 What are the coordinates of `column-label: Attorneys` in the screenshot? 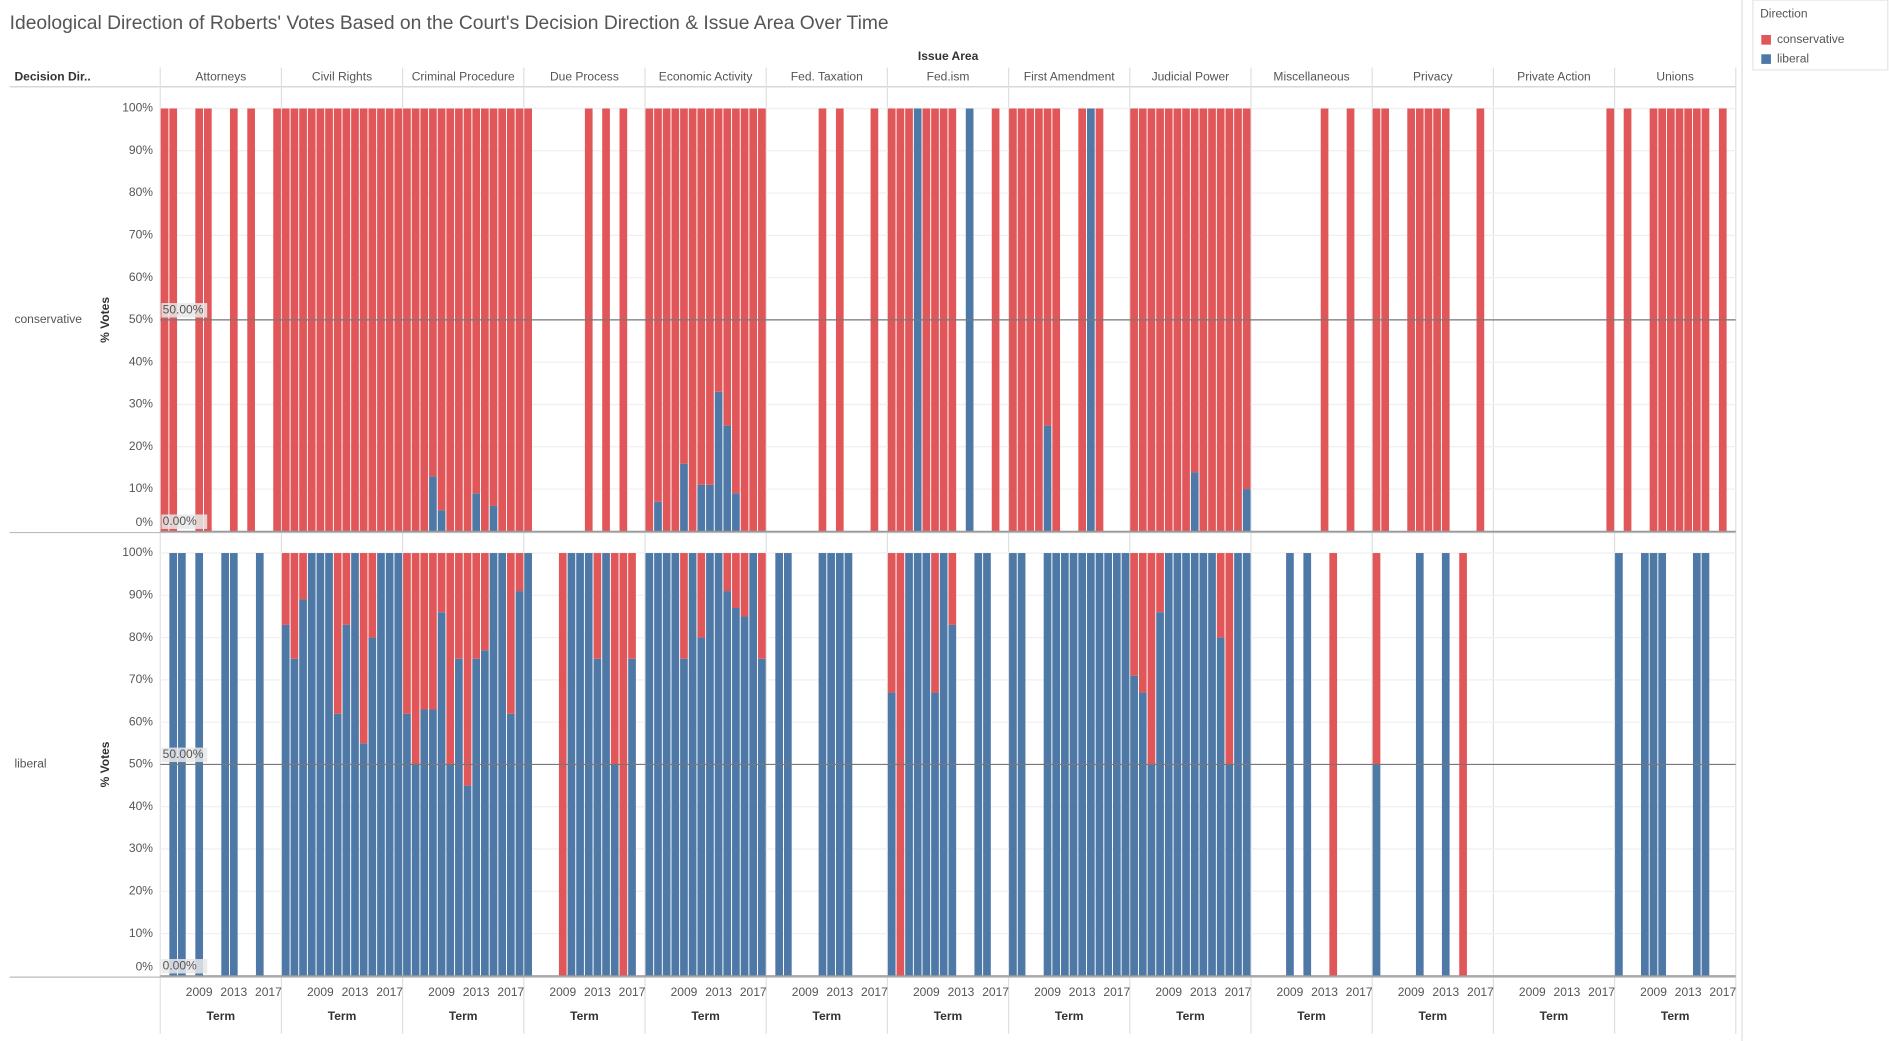 It's located at (220, 76).